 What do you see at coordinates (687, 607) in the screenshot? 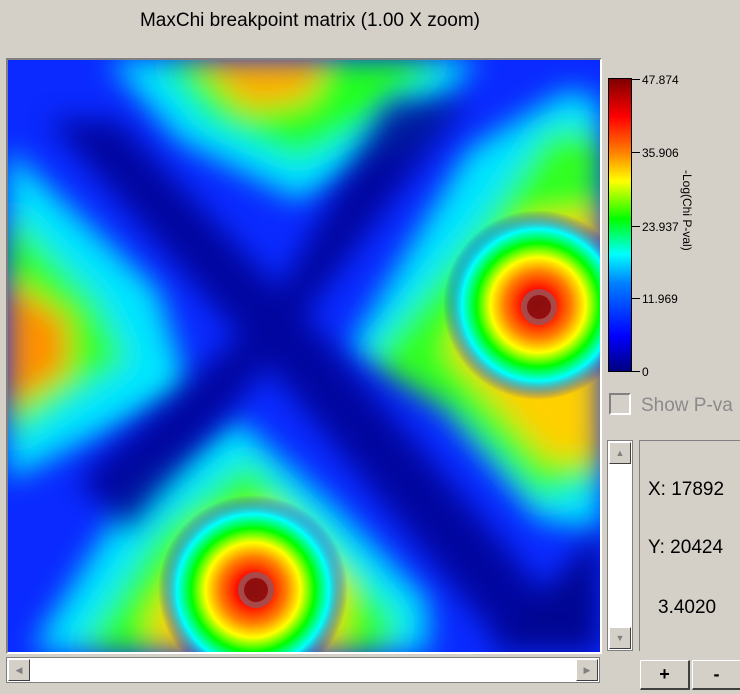
I see `cell-value: 3.4020` at bounding box center [687, 607].